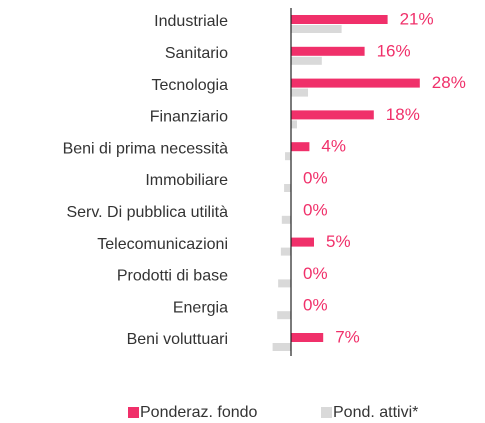  Describe the element at coordinates (191, 21) in the screenshot. I see `category-label: Industriale` at that location.